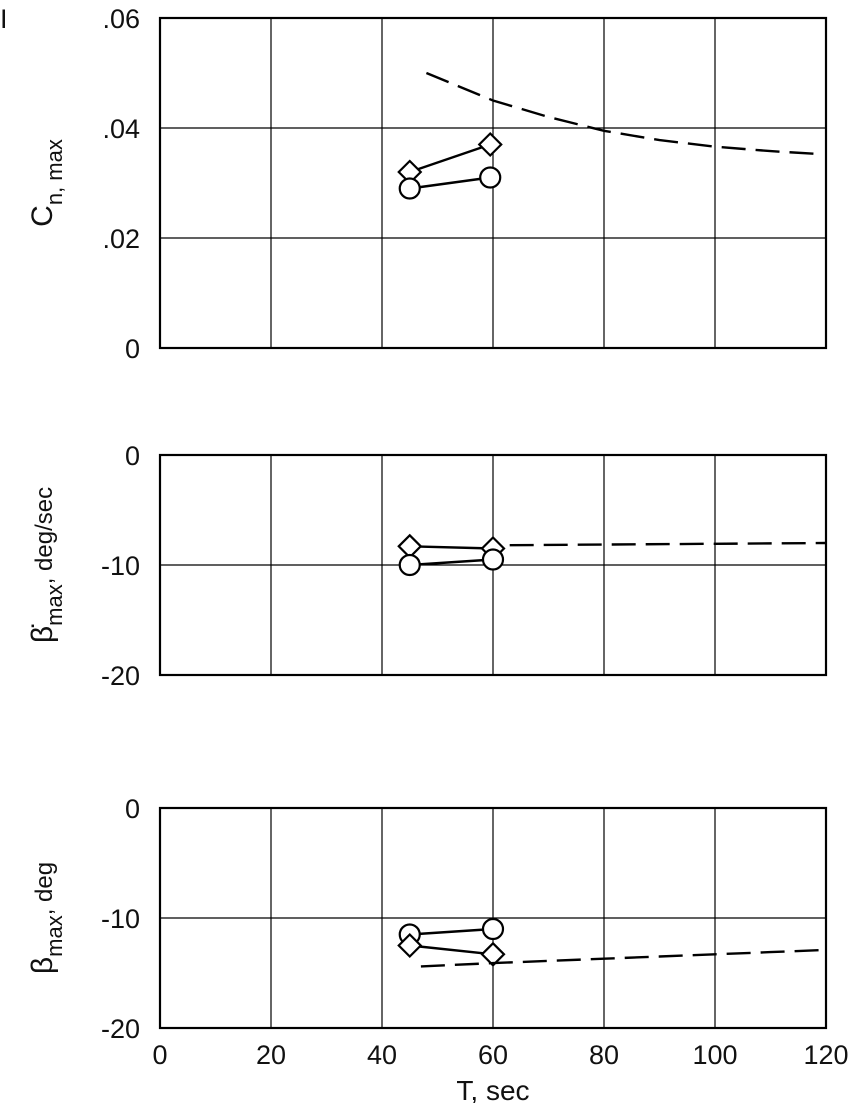 Image resolution: width=865 pixels, height=1103 pixels. What do you see at coordinates (121, 19) in the screenshot?
I see `y-tick-label: .06` at bounding box center [121, 19].